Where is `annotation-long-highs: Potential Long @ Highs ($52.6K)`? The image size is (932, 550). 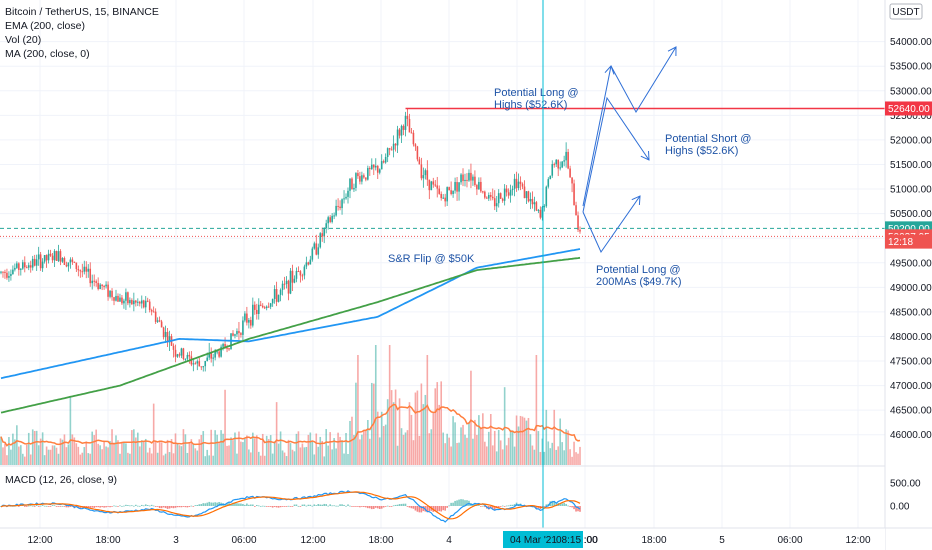
annotation-long-highs: Potential Long @ Highs ($52.6K) is located at coordinates (536, 99).